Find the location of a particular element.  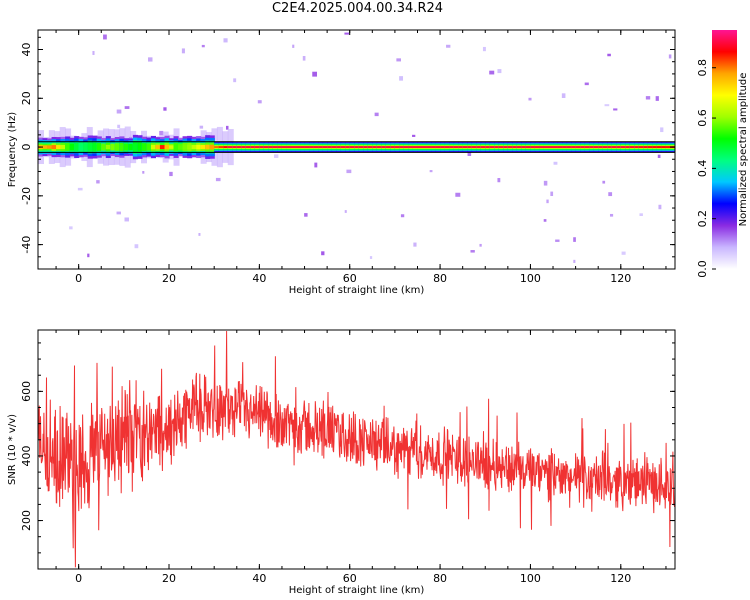

x-tick-label: 20 is located at coordinates (169, 278).